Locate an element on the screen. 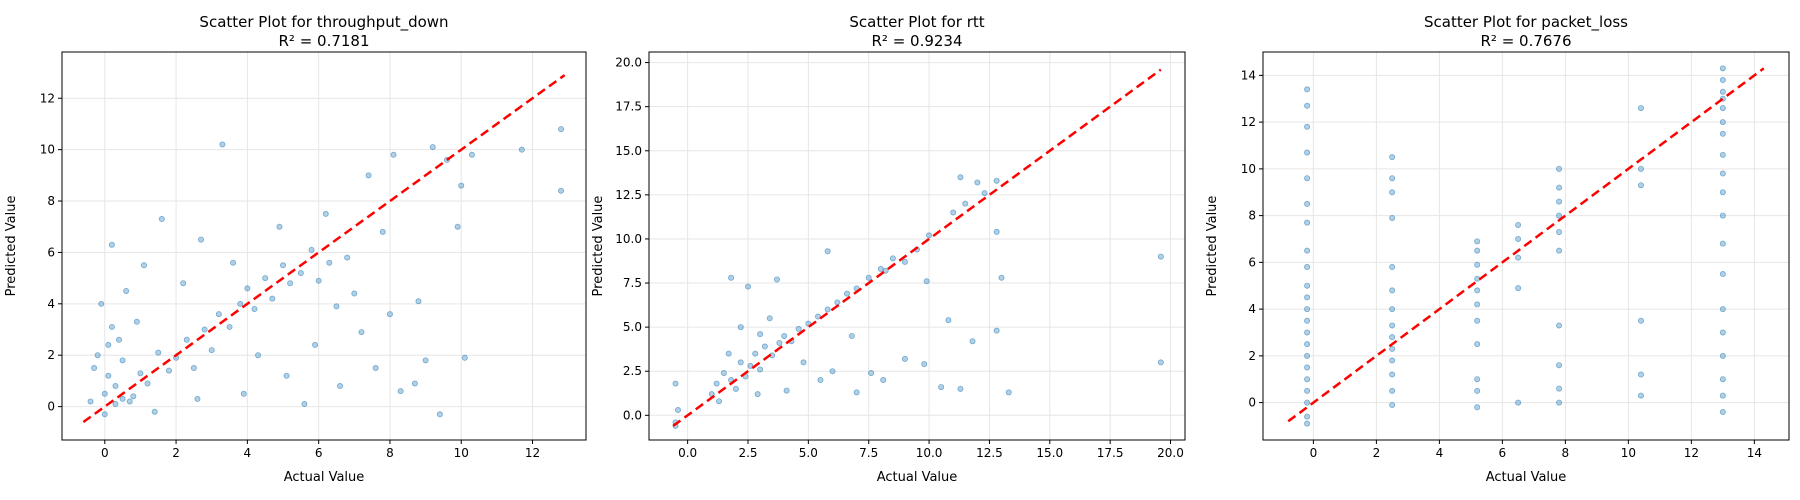  y-tick-label: 0 is located at coordinates (1252, 403).